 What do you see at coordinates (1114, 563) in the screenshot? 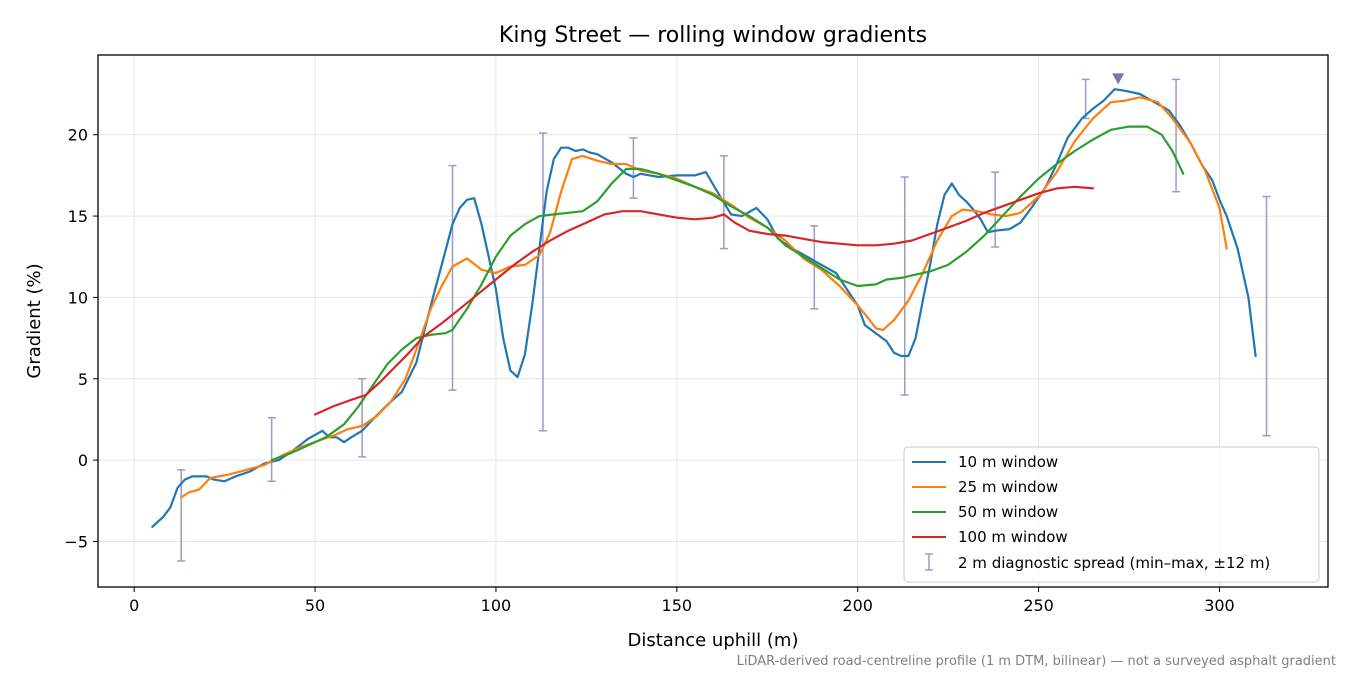
I see `legend-label-error-bars: 2 m diagnostic spread (min–max, ±12 m)` at bounding box center [1114, 563].